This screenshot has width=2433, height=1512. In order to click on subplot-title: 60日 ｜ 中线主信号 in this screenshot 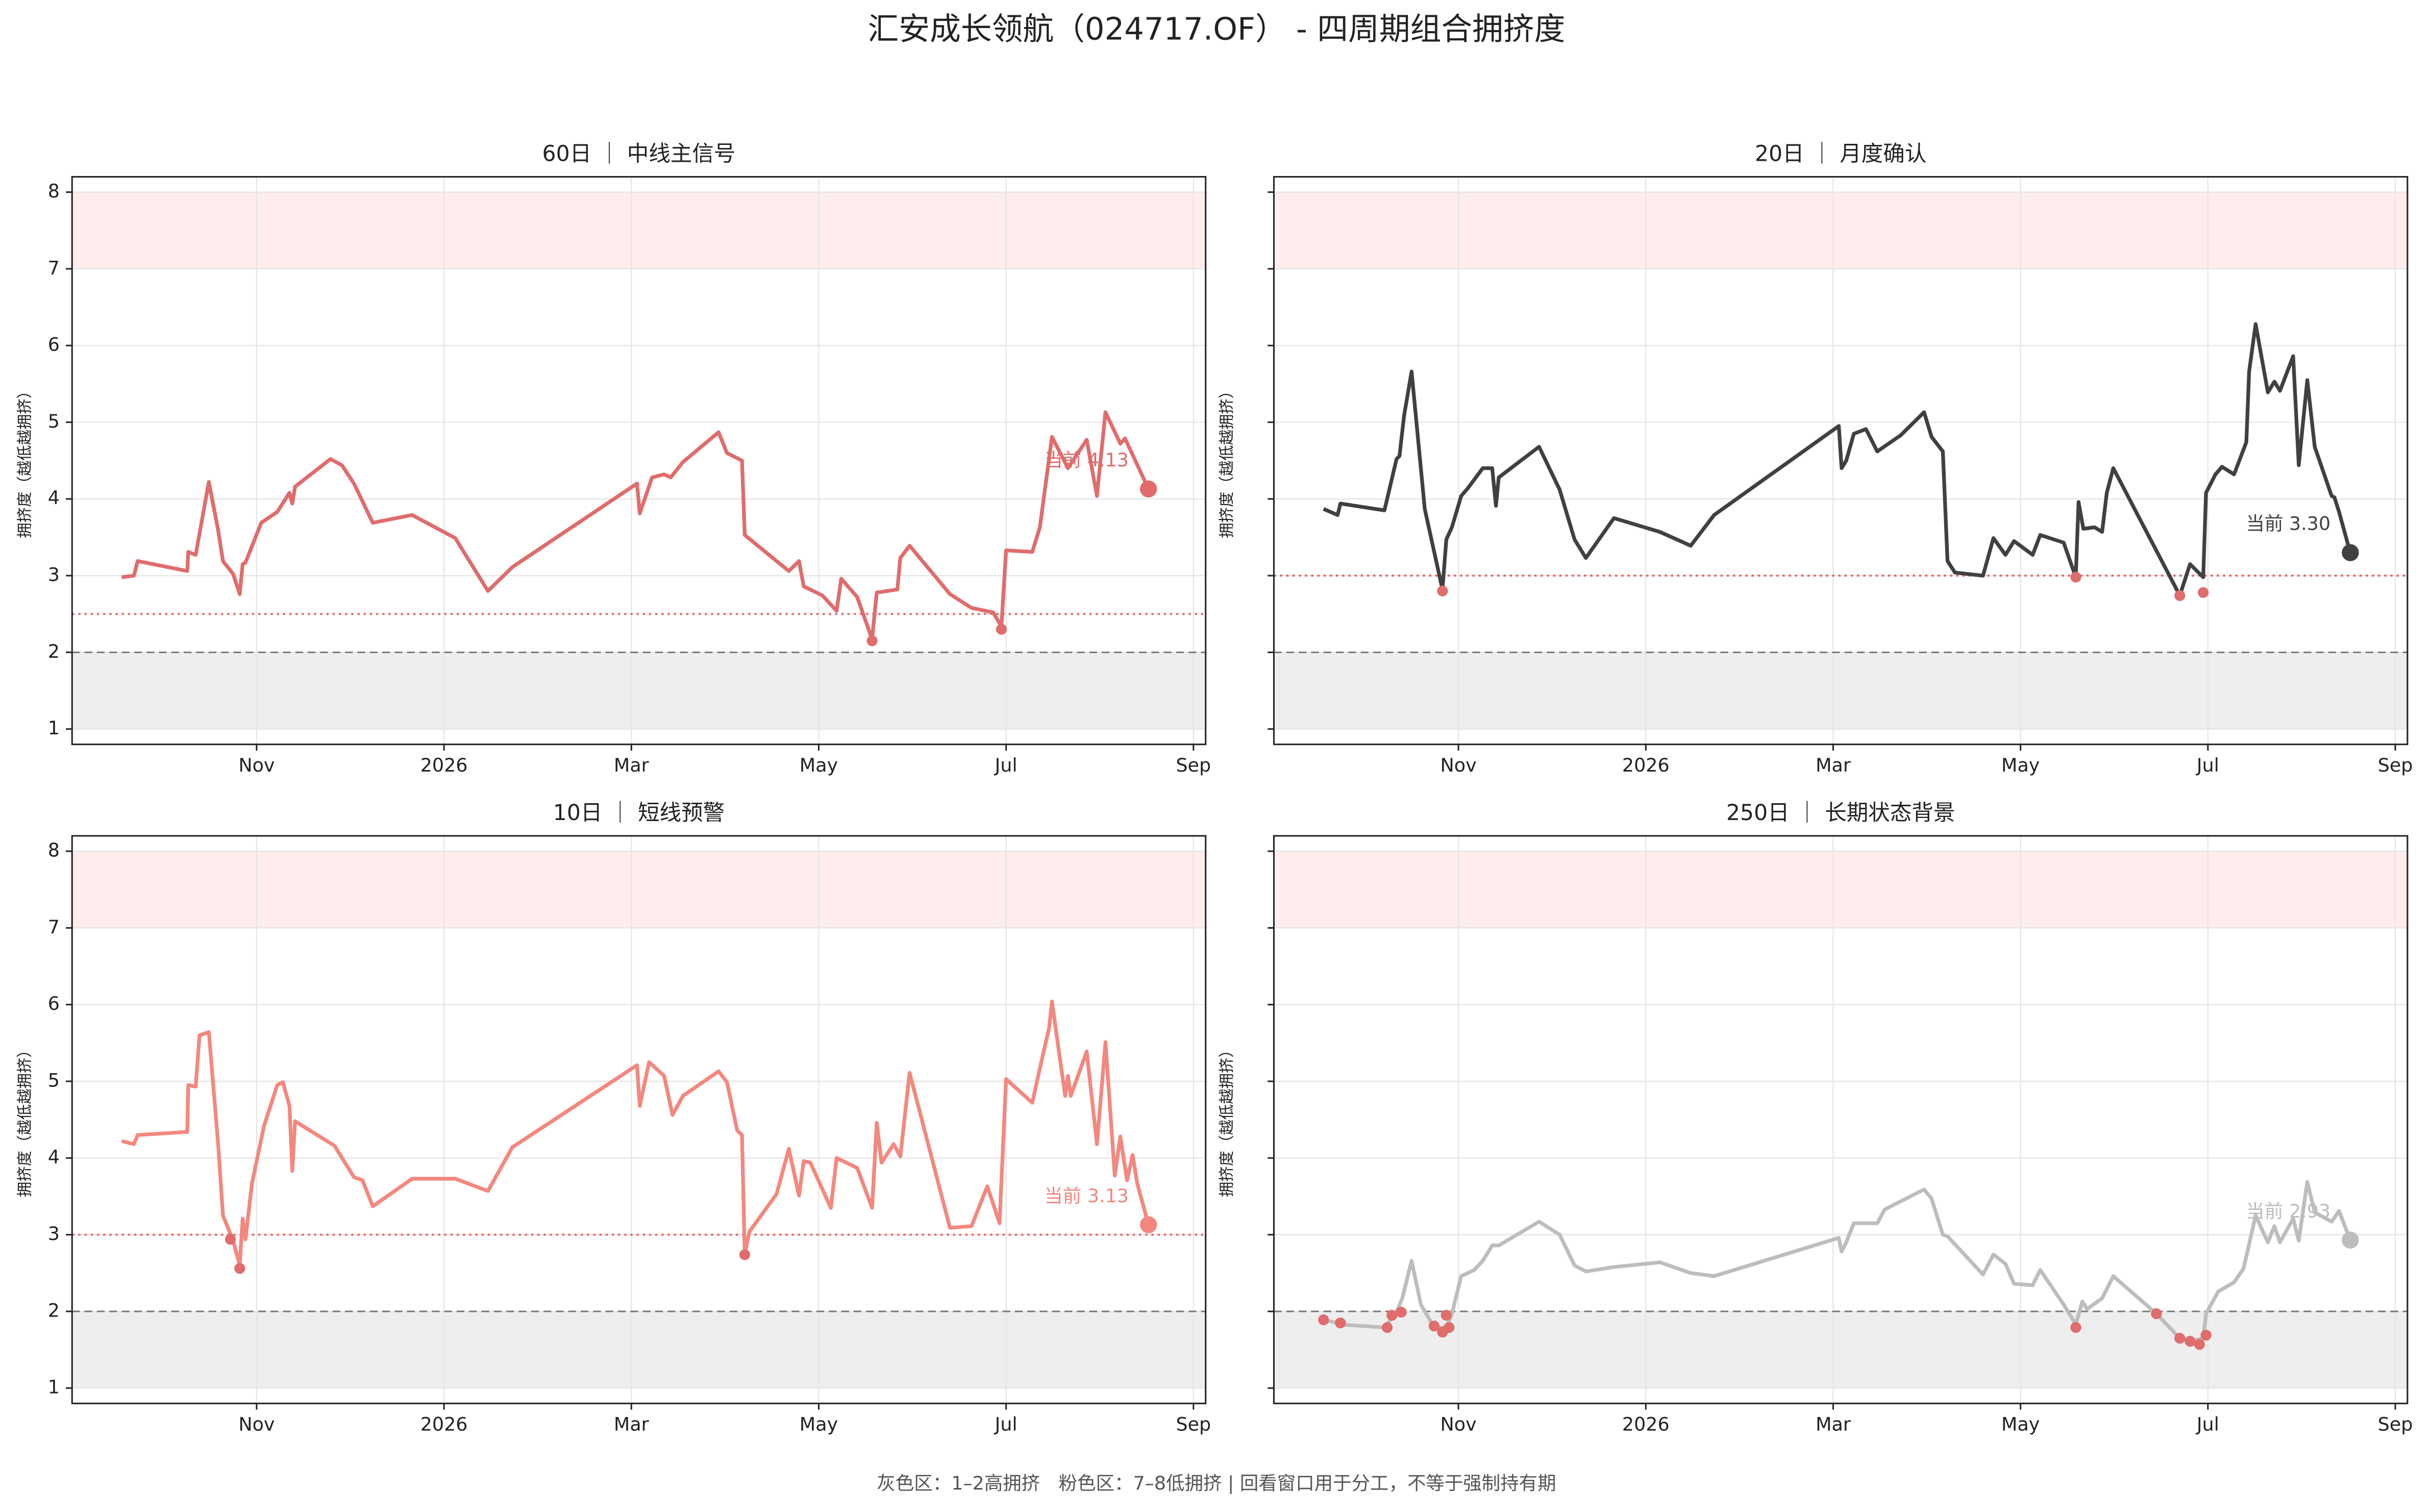, I will do `click(639, 153)`.